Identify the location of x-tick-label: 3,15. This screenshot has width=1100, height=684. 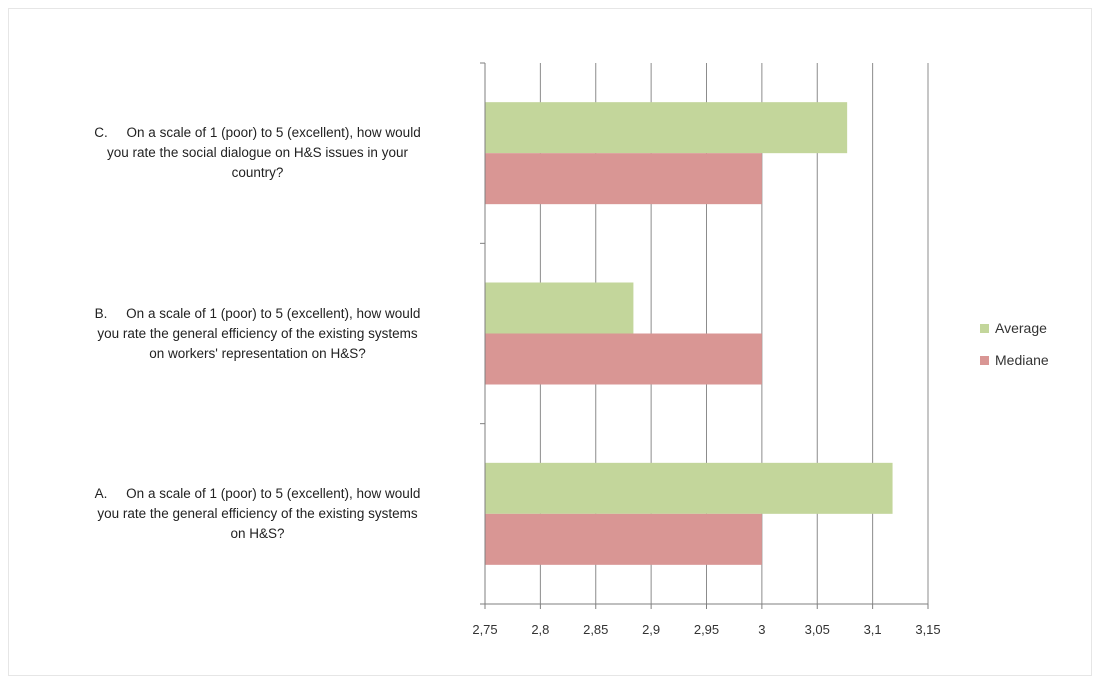
(927, 629).